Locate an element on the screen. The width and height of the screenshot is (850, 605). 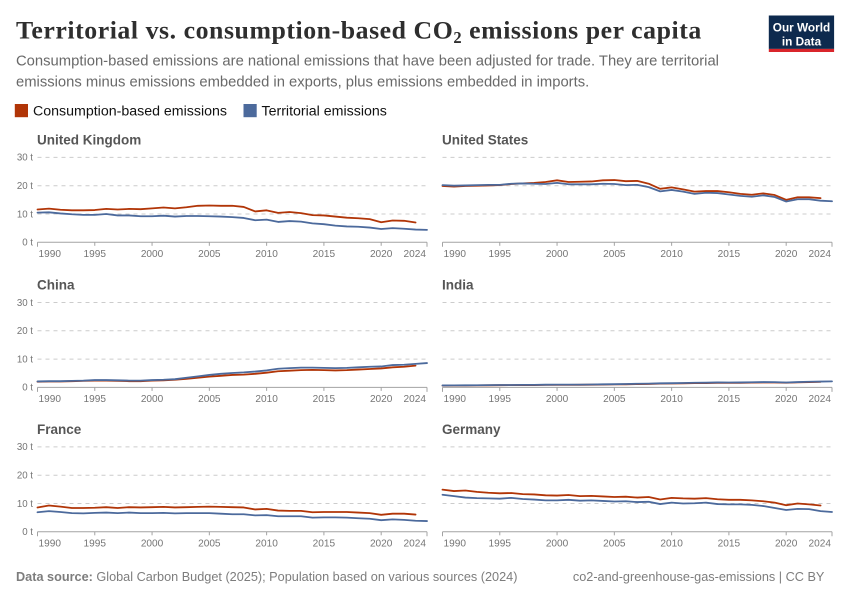
svg-text: Consumption-based emissions is located at coordinates (130, 112).